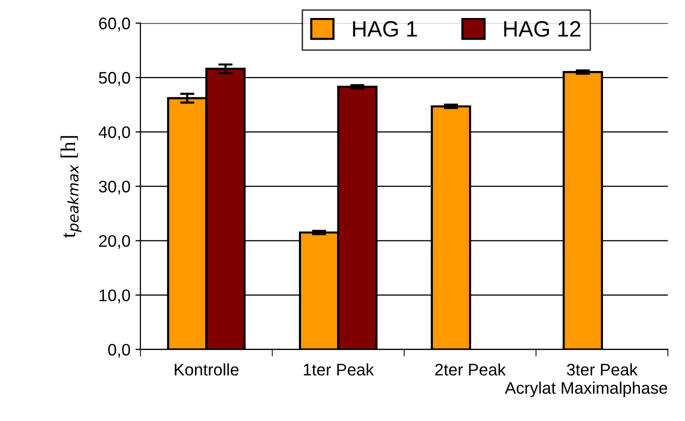 The width and height of the screenshot is (685, 421). Describe the element at coordinates (114, 133) in the screenshot. I see `y-tick-label: 40,0` at that location.